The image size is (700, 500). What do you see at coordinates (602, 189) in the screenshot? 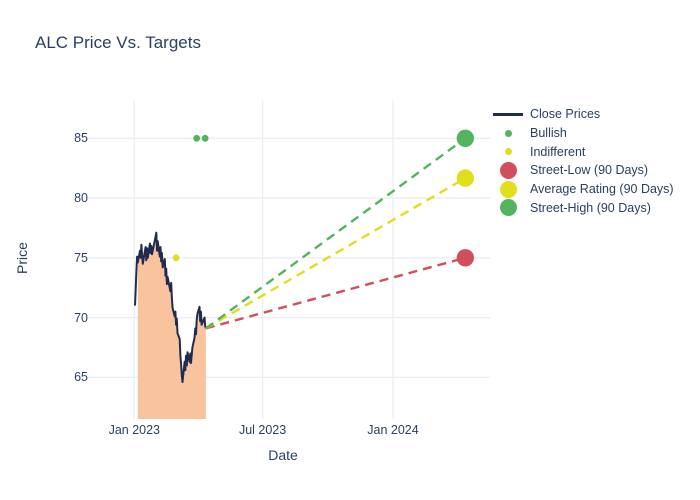
I see `legend-item-label: Average Rating (90 Days)` at bounding box center [602, 189].